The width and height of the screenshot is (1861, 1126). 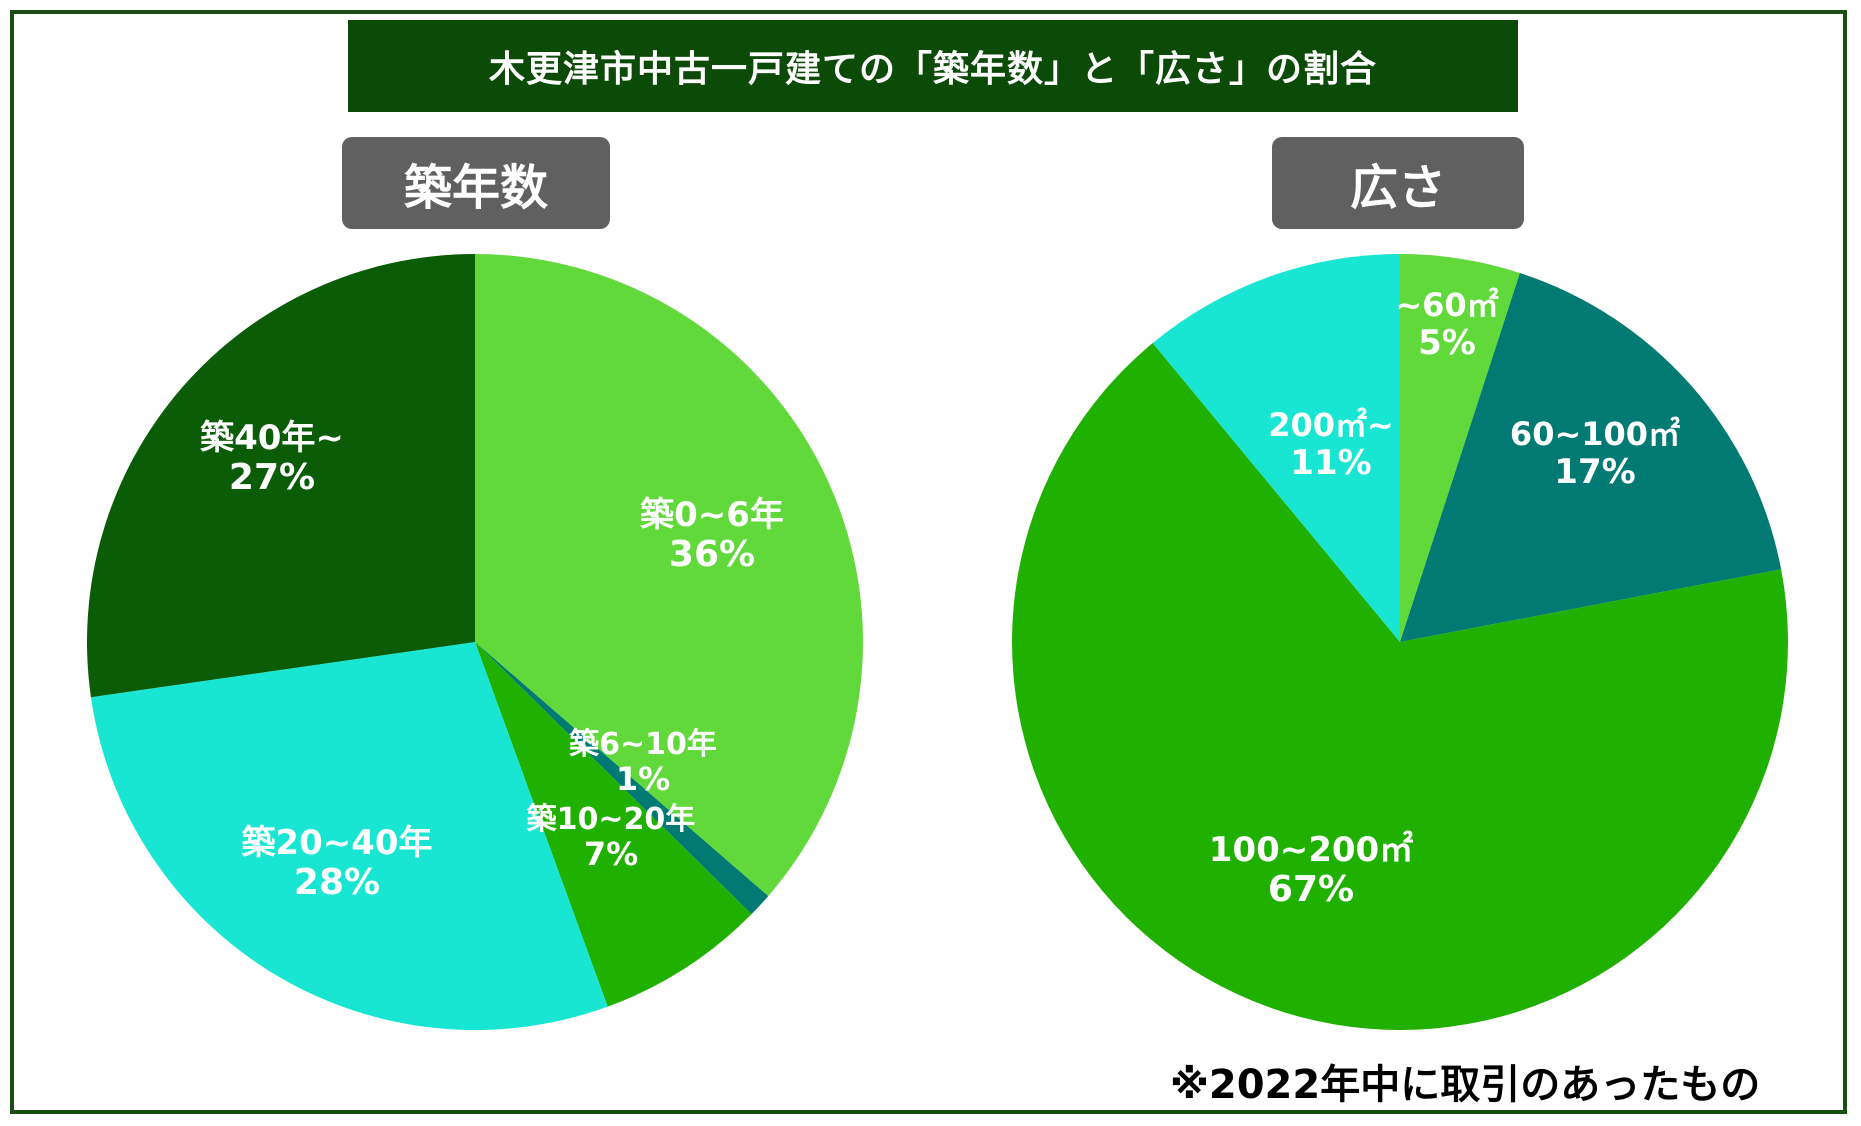 I want to click on slice-label-1-2: 100~200㎡, so click(x=1311, y=850).